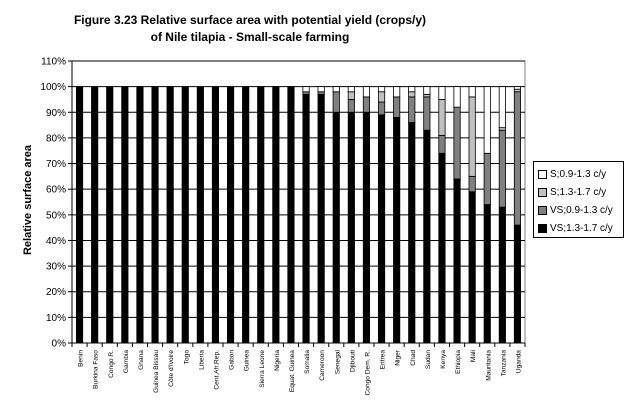 This screenshot has width=632, height=413. I want to click on x-tick-label: Côte d'Ivoire, so click(171, 368).